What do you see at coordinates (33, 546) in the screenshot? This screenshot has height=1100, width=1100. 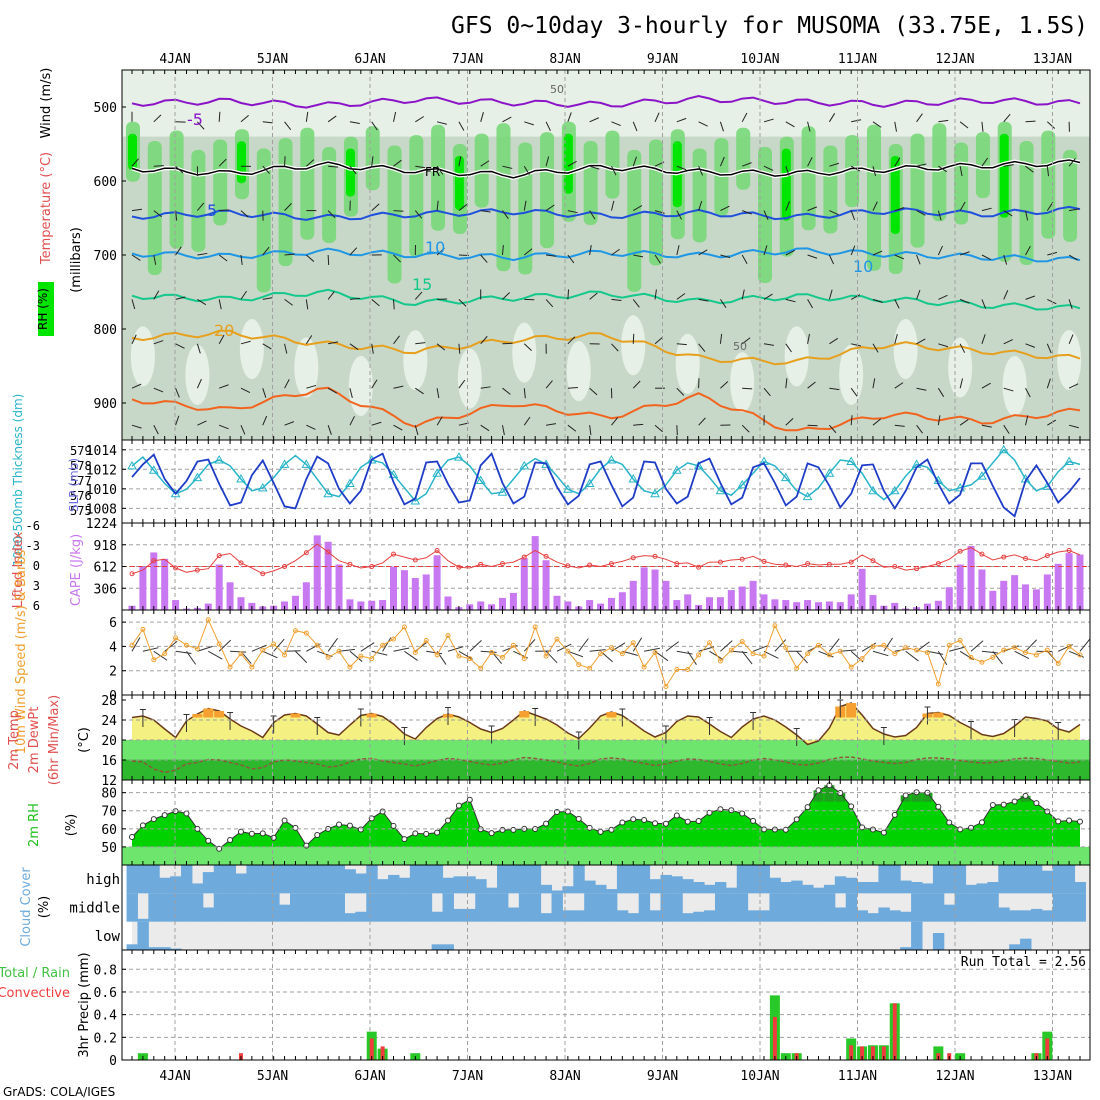 I see `li-tick-label: -3` at bounding box center [33, 546].